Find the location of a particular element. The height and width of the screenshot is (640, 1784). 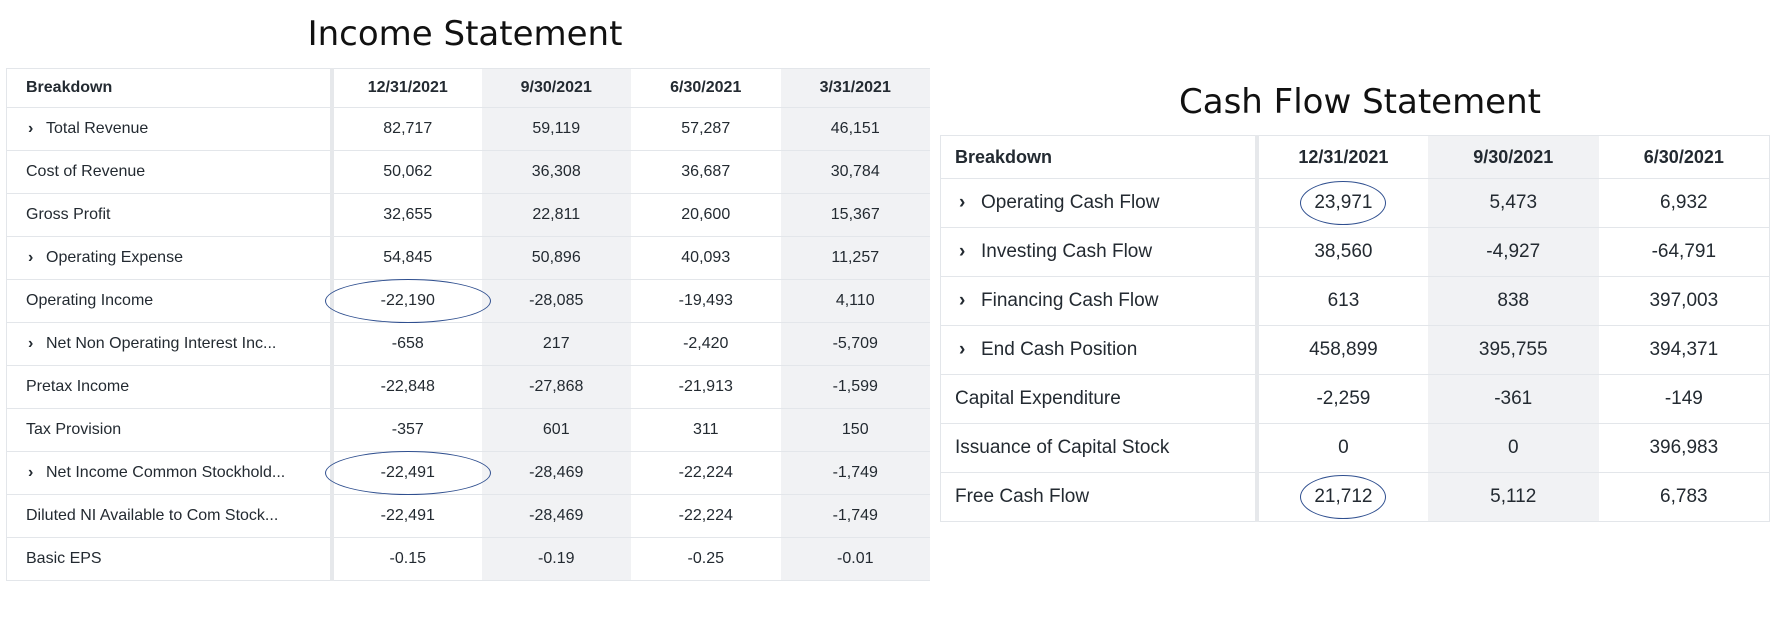

value-text: -658 is located at coordinates (407, 343).